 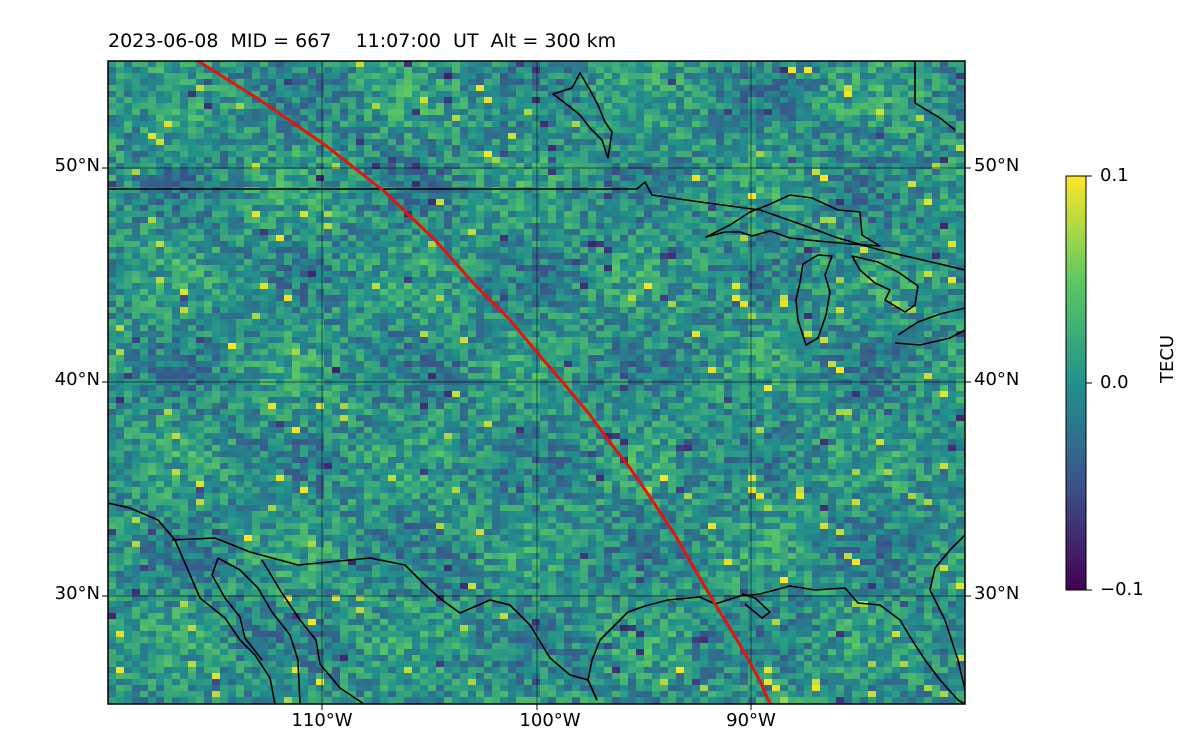 What do you see at coordinates (417, 41) in the screenshot?
I see `title-time: 11:07:00 UT` at bounding box center [417, 41].